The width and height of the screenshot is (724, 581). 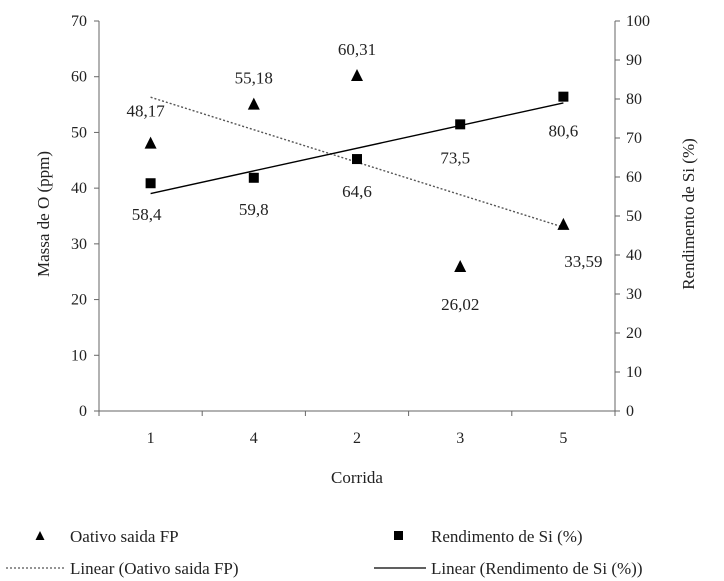 What do you see at coordinates (634, 333) in the screenshot?
I see `right-tick-label: 20` at bounding box center [634, 333].